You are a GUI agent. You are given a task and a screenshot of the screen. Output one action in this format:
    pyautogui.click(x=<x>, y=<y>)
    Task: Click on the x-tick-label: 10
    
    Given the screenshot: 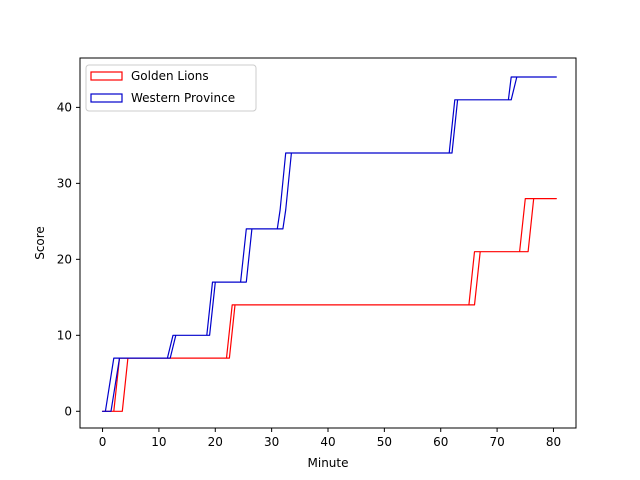 What is the action you would take?
    pyautogui.click(x=158, y=442)
    